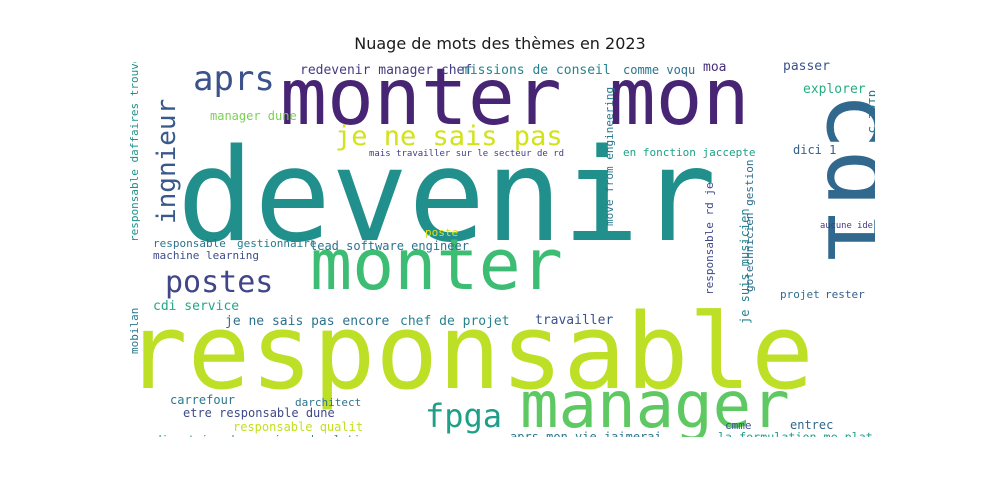  What do you see at coordinates (738, 425) in the screenshot?
I see `cloud-word-cmme: cmme` at bounding box center [738, 425].